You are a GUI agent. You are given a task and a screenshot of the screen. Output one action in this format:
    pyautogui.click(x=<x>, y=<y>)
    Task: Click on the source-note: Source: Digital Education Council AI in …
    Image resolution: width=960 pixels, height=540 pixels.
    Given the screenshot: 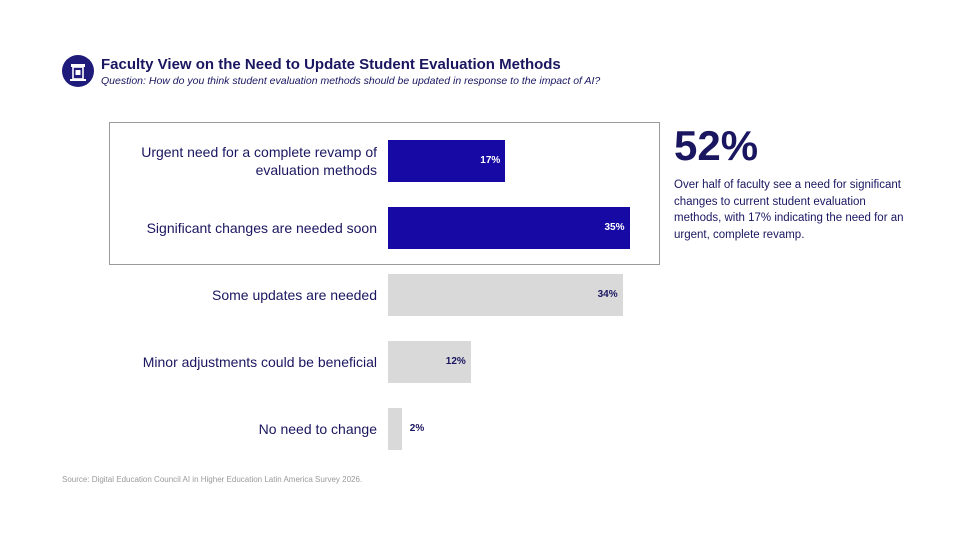 What is the action you would take?
    pyautogui.click(x=212, y=479)
    